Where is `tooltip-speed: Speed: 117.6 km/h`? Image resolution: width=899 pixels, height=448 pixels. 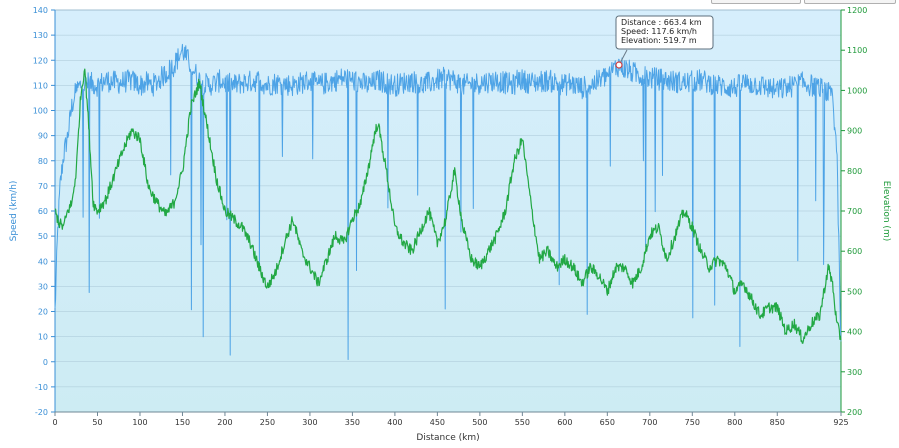
tooltip-speed: Speed: 117.6 km/h is located at coordinates (659, 31).